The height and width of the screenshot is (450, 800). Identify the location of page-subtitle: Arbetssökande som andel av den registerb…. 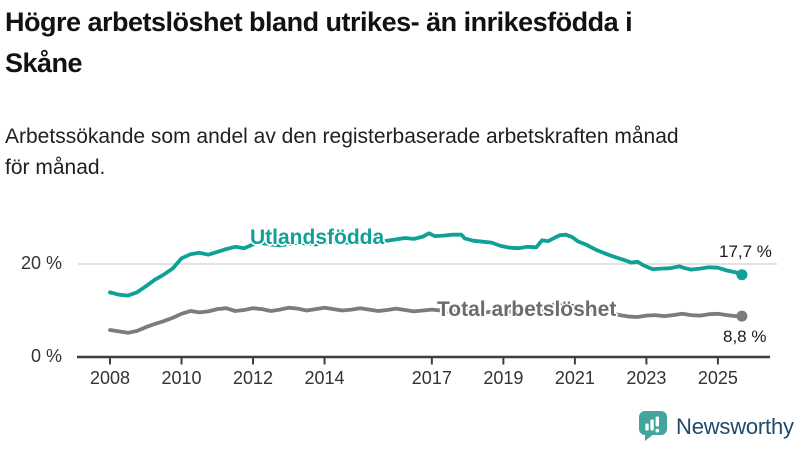
(401, 152).